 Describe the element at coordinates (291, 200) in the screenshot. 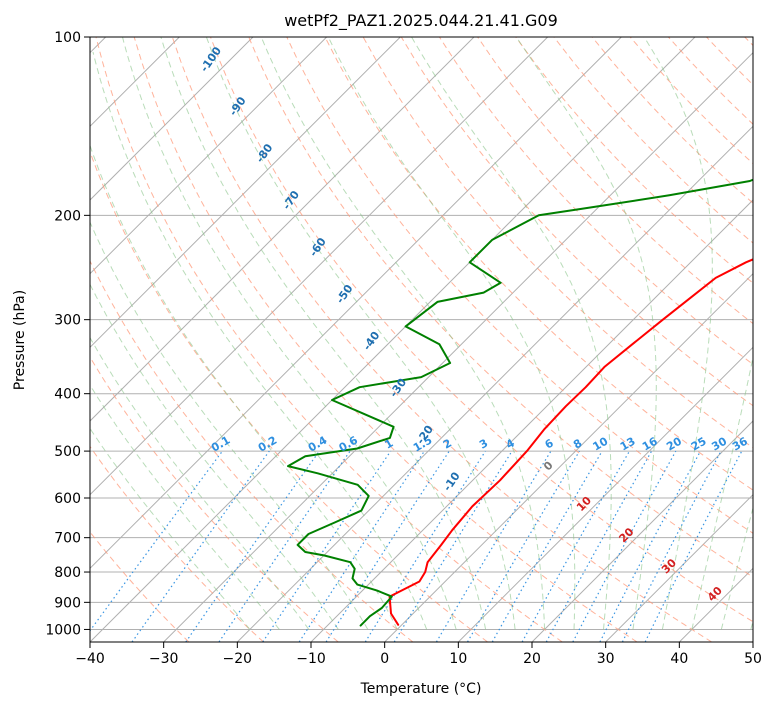

I see `dry-adiabat-label: -70` at that location.